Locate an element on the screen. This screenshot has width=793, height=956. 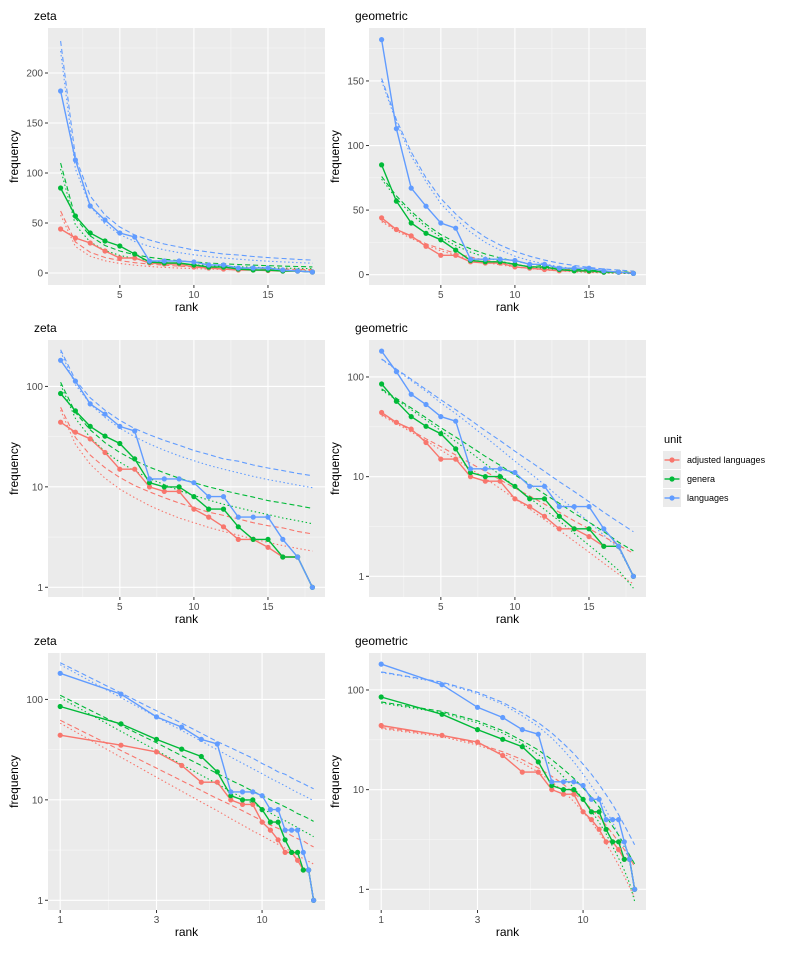
panel-6-geometric-log-log: geometric 1 3 10 1 10 100 rank frequency is located at coordinates (487, 786).